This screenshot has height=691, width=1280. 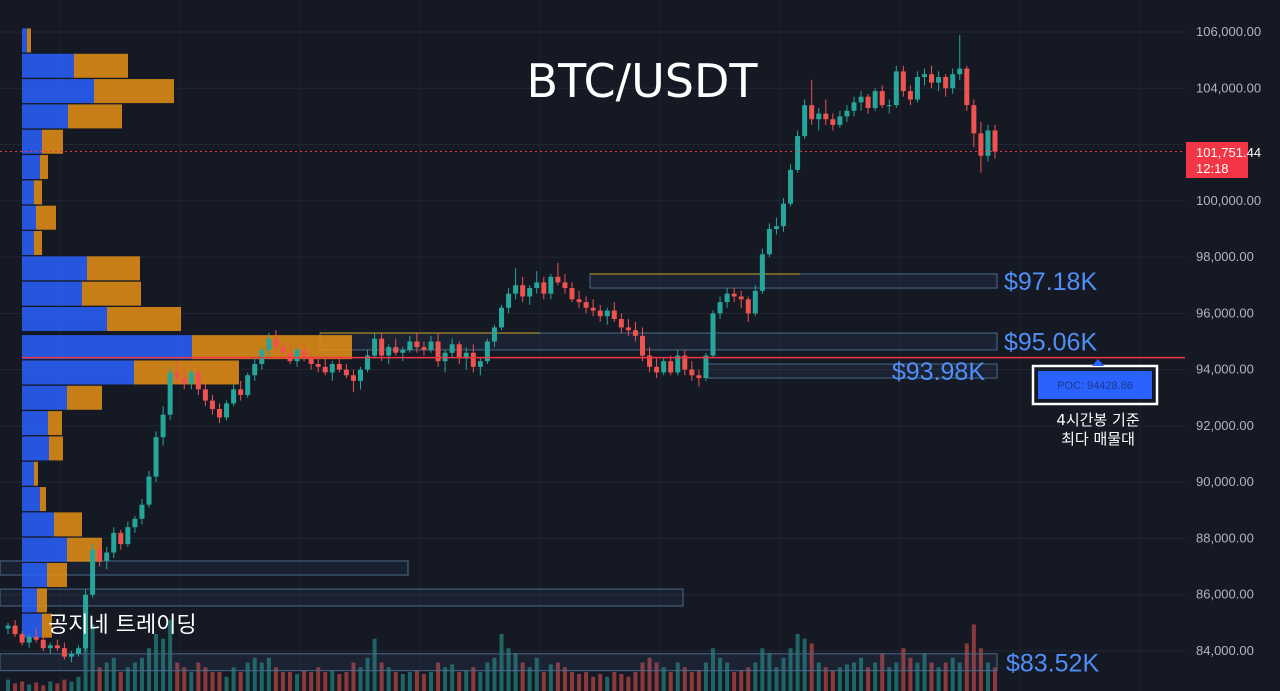 I want to click on chart-title: BTC/USDT, so click(x=643, y=81).